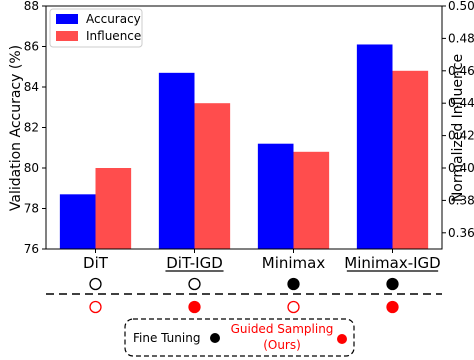  I want to click on fine-tuning-label: Fine Tuning, so click(166, 338).